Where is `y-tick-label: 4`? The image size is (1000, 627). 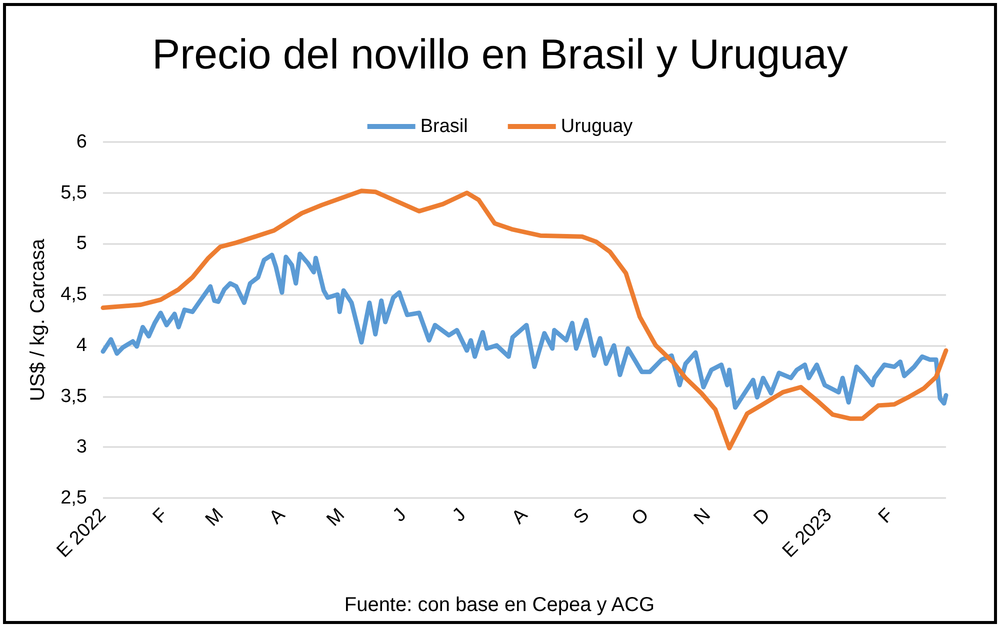
y-tick-label: 4 is located at coordinates (82, 345).